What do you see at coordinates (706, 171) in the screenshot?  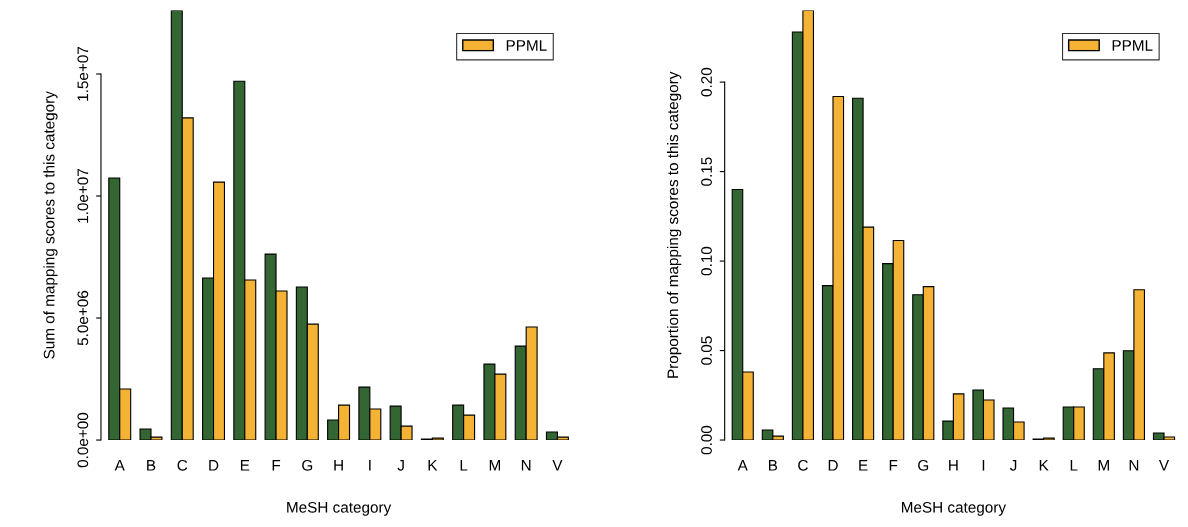 I see `y-tick-label: 0.15` at bounding box center [706, 171].